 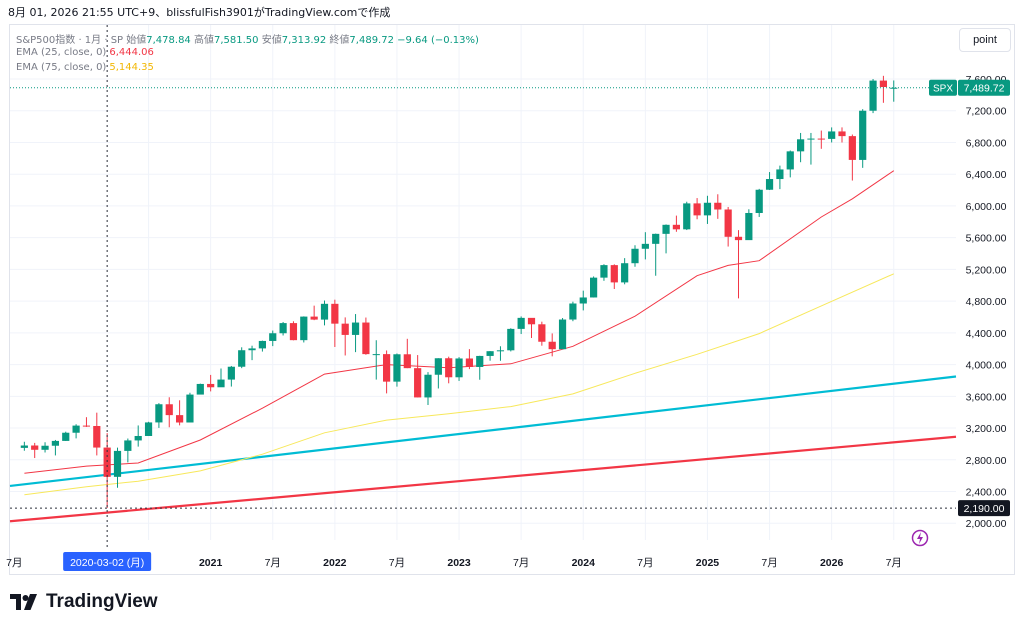 I want to click on ema75-legend: EMA (75, close, 0) 5,144.35, so click(x=85, y=67).